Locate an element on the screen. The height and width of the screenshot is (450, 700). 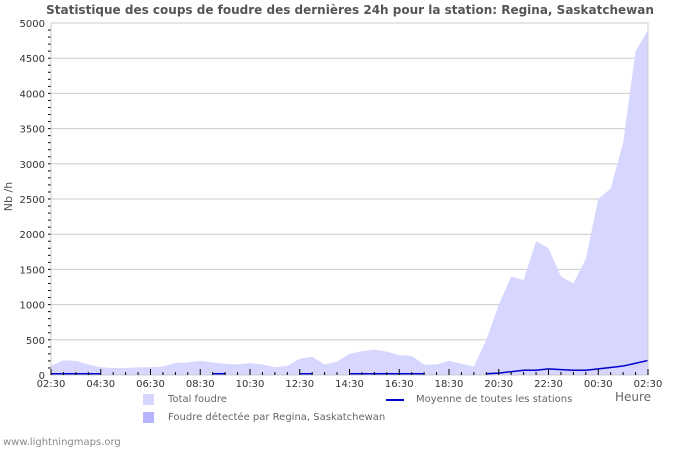
legend-station-label: Foudre détectée par Regina, Saskatchewan is located at coordinates (277, 417).